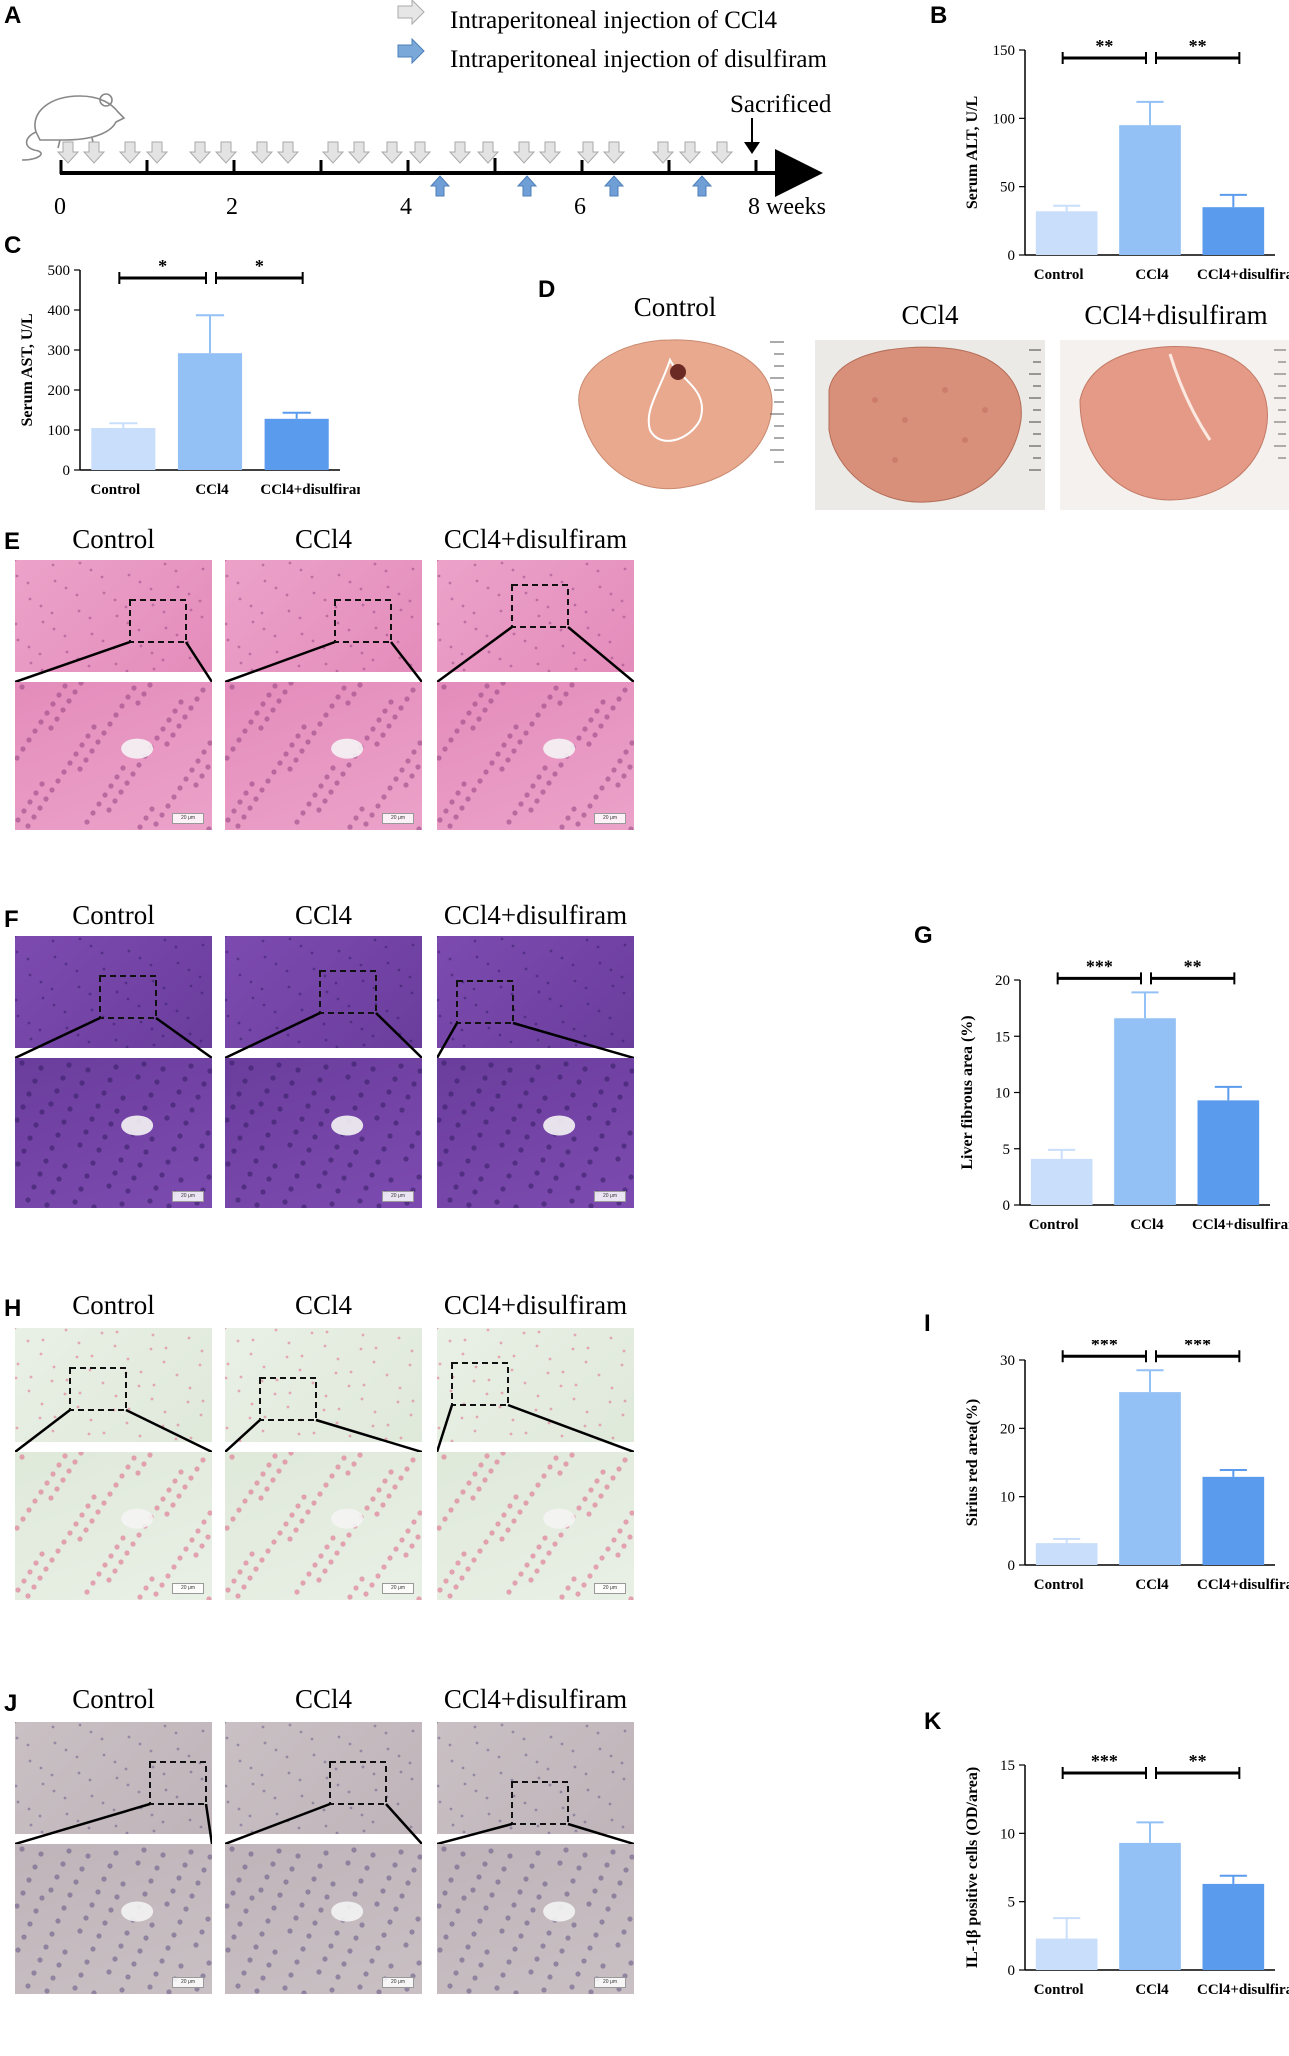 Image resolution: width=1289 pixels, height=2056 pixels. I want to click on f-high-mag-ccl4: 20 μm, so click(323, 1133).